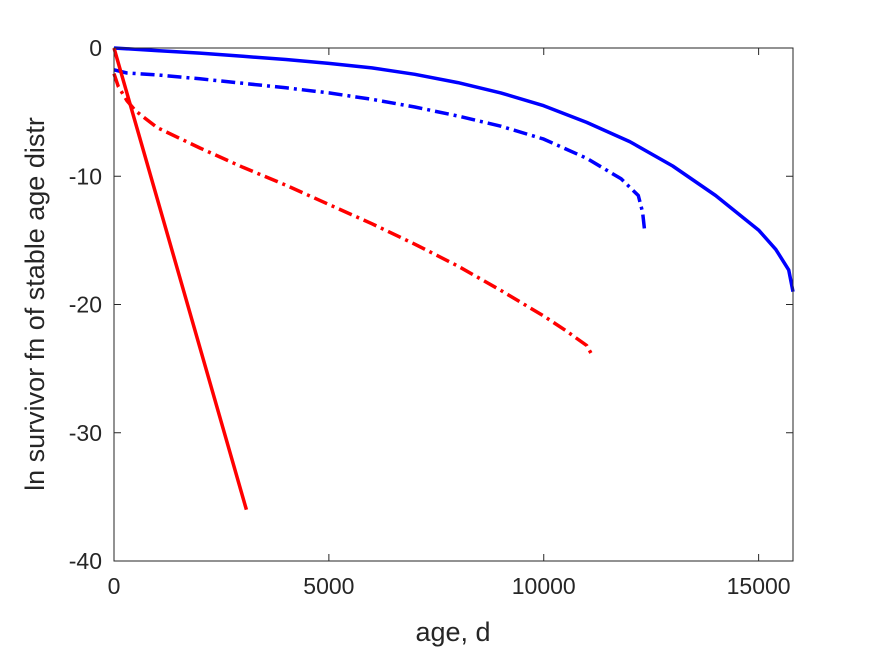  What do you see at coordinates (452, 632) in the screenshot?
I see `x-axis-label: age, d` at bounding box center [452, 632].